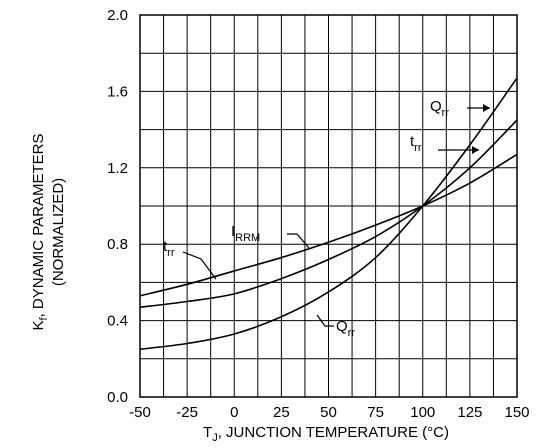 The image size is (543, 448). Describe the element at coordinates (140, 412) in the screenshot. I see `x-tick-label: -50` at that location.